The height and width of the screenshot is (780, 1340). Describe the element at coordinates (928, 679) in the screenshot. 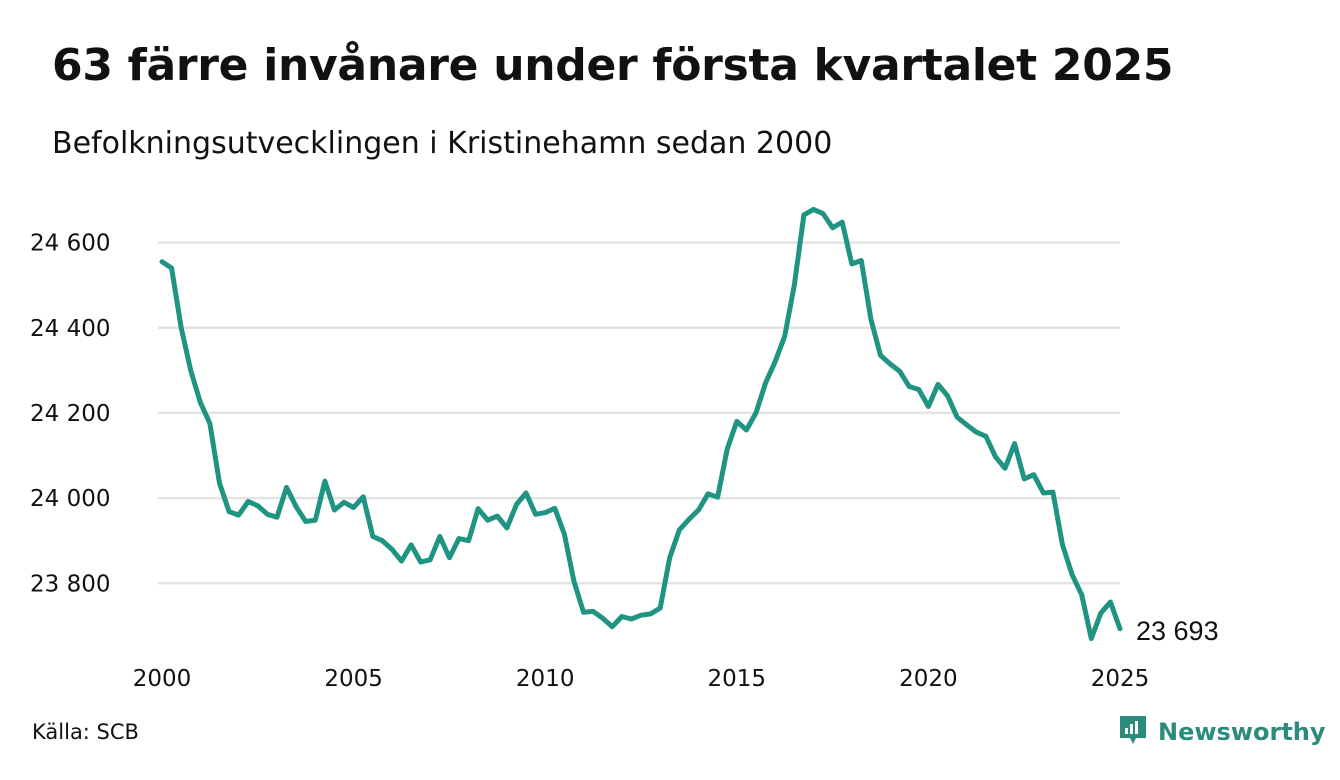

I see `x-tick-label: 2020` at that location.